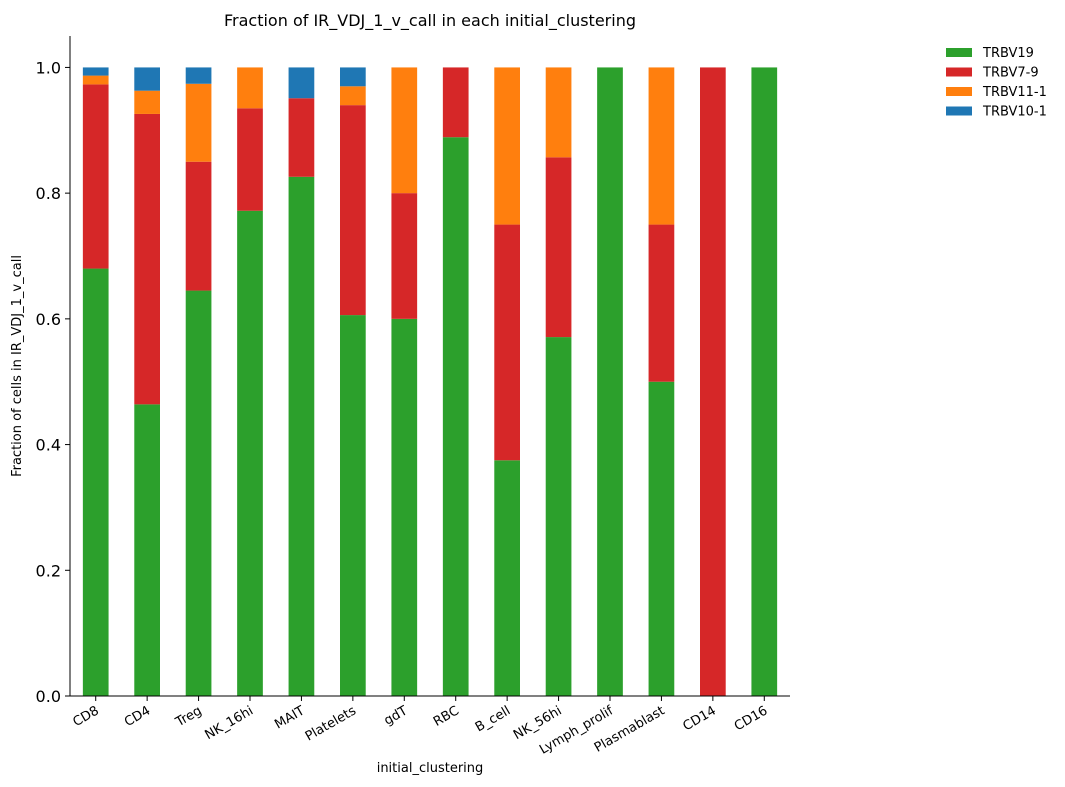 The image size is (1065, 787). Describe the element at coordinates (1014, 92) in the screenshot. I see `legend-label-TRBV11-1: TRBV11-1` at that location.